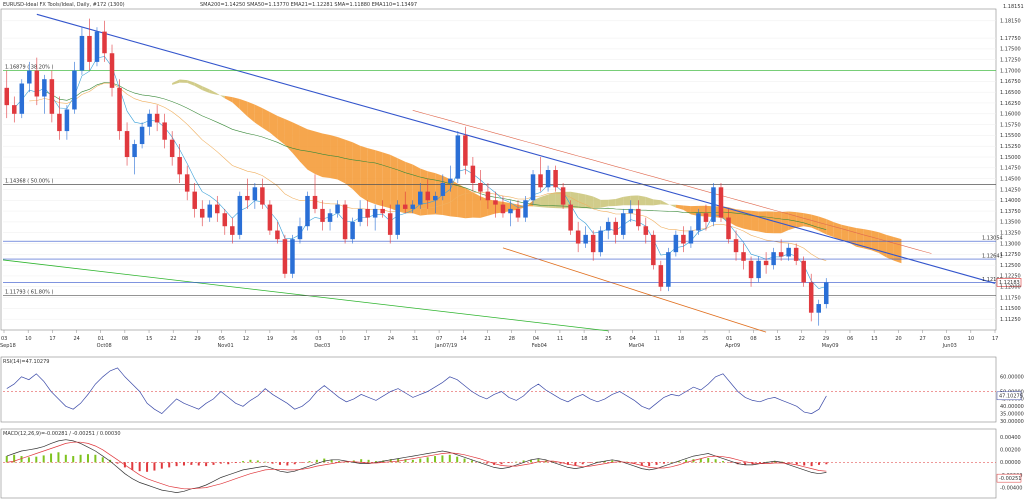 This screenshot has width=1024, height=504. I want to click on month-label: Sep18, so click(8, 346).